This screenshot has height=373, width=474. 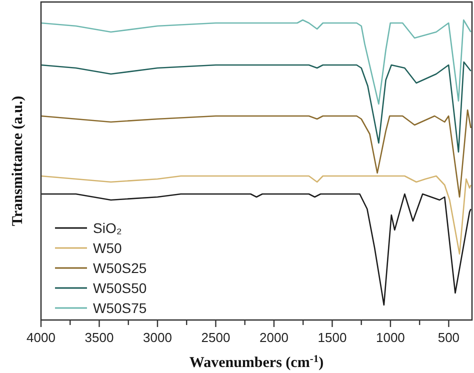 What do you see at coordinates (274, 337) in the screenshot?
I see `x-tick-label: 2000` at bounding box center [274, 337].